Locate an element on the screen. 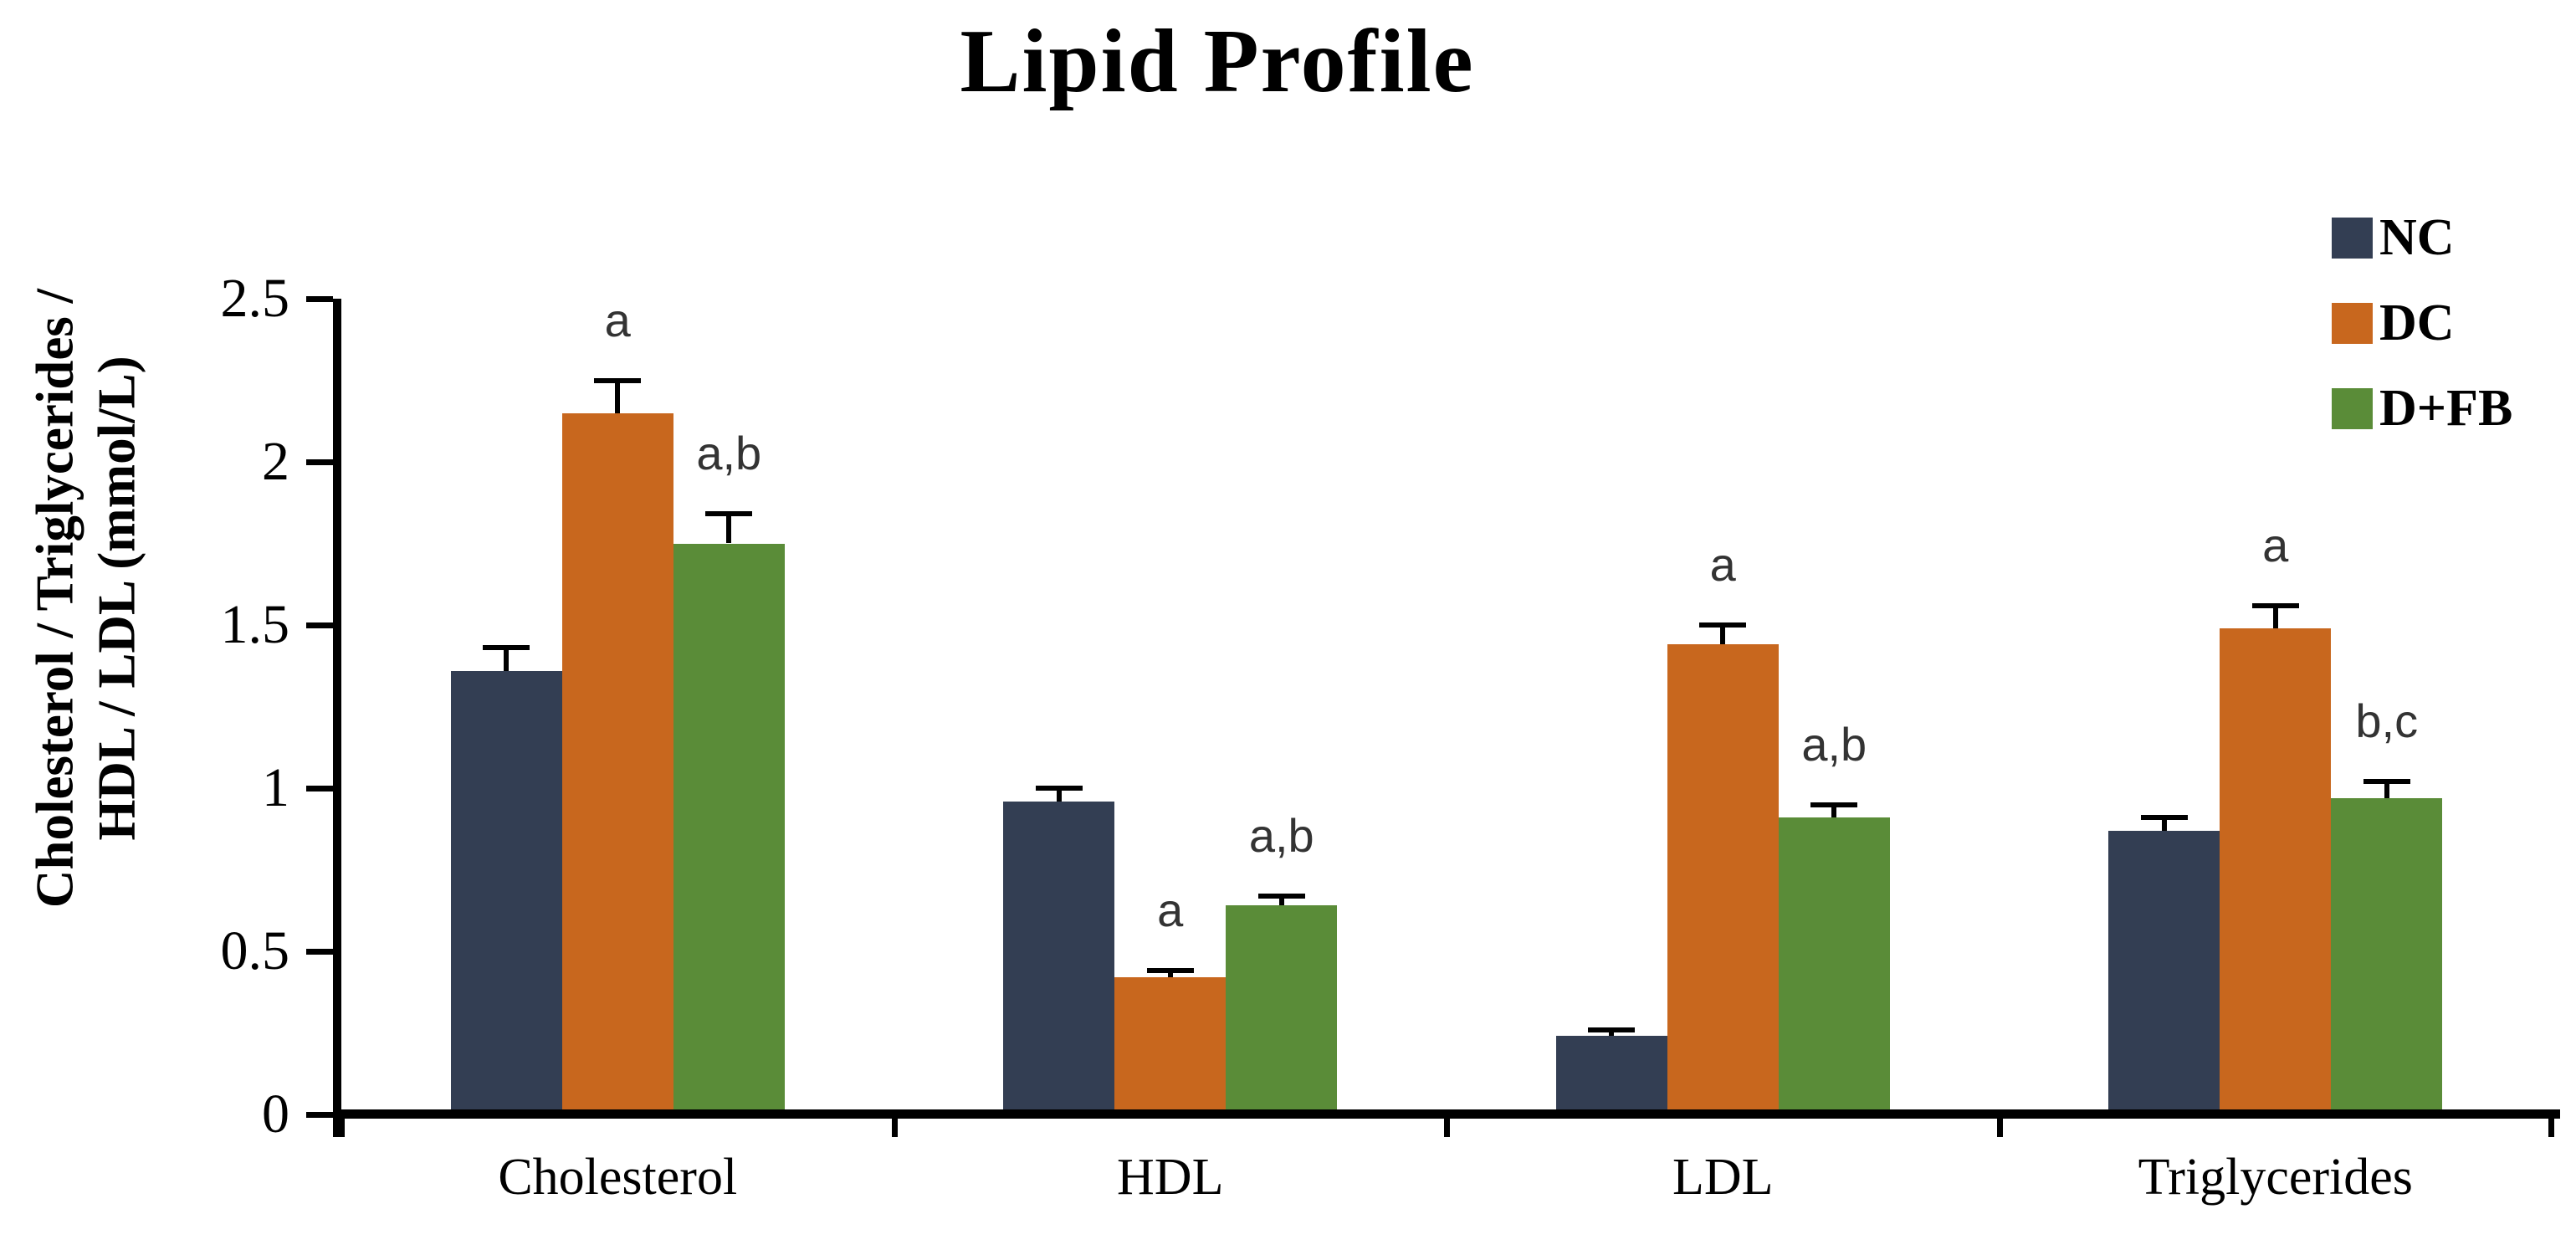 This screenshot has width=2576, height=1250. error-bar-DC-LDL is located at coordinates (1723, 635).